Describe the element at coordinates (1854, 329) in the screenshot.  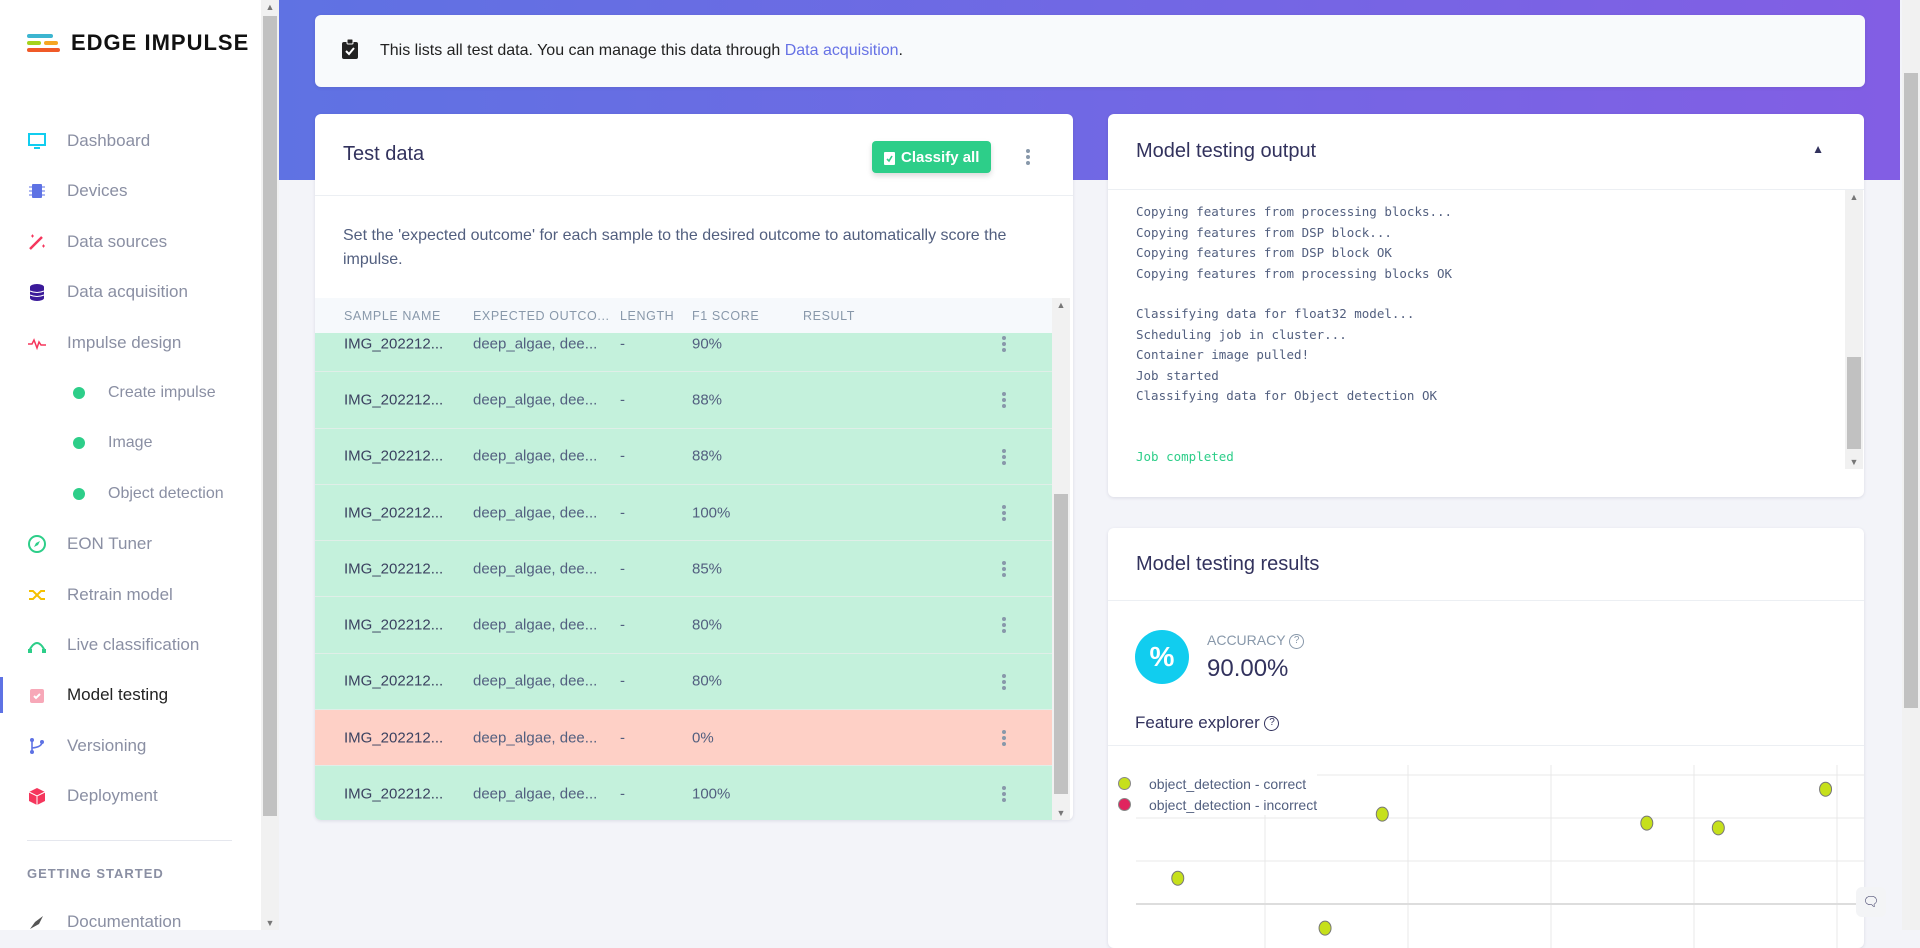
I see `output-scrollbar: ▲ ▼` at that location.